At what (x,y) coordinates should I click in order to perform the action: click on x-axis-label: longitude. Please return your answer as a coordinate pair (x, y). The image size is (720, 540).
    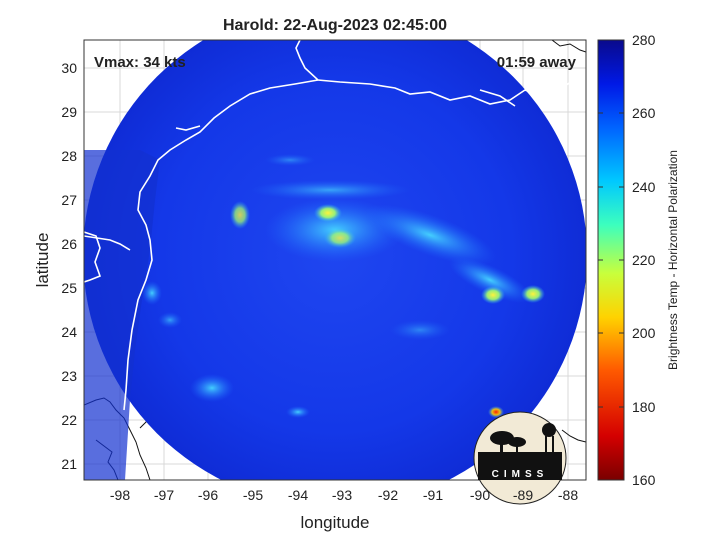
    Looking at the image, I should click on (334, 522).